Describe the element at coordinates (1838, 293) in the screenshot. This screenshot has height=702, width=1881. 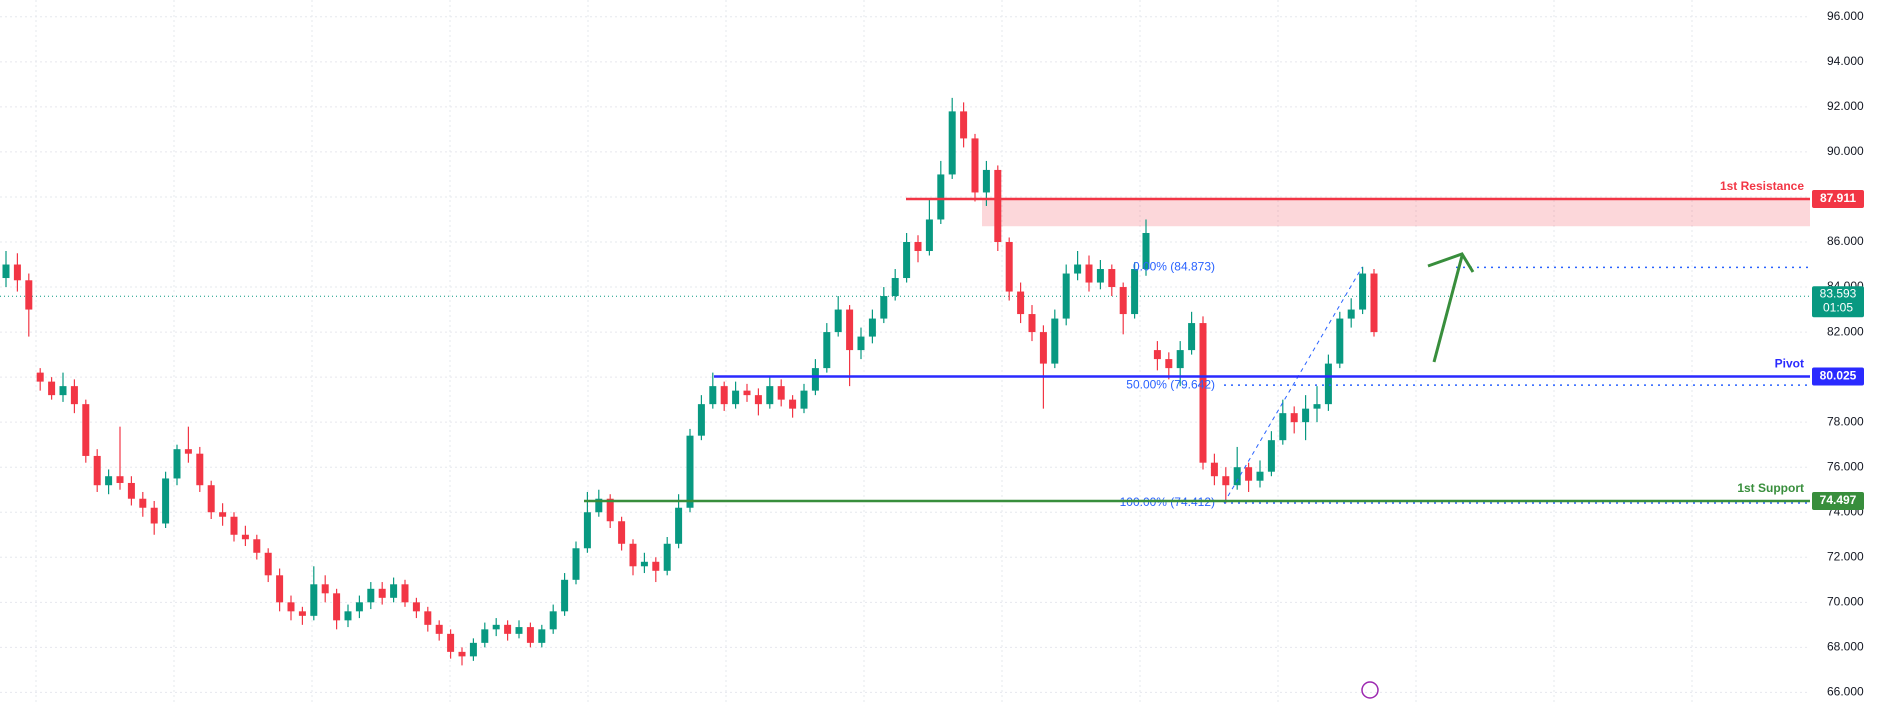
I see `last-price-label: 83.593` at that location.